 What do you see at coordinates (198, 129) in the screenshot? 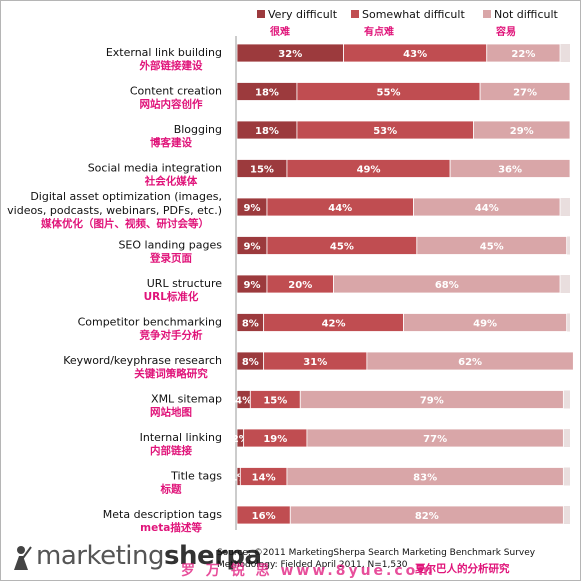
I see `category-label: Blogging` at bounding box center [198, 129].